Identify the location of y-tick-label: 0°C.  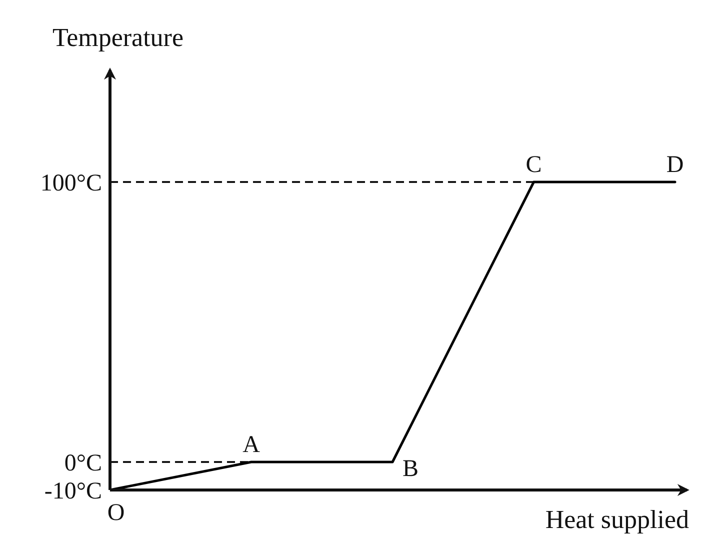
(83, 463).